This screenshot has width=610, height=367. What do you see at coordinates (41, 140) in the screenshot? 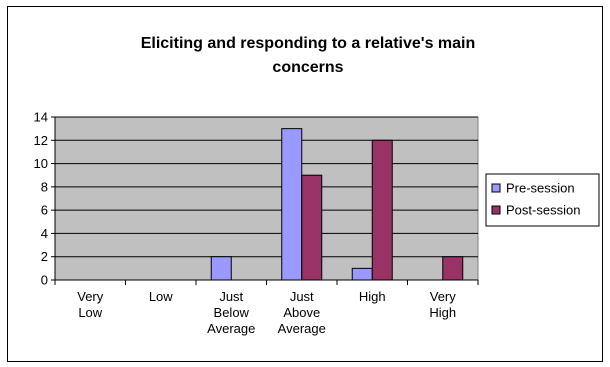
I see `y-tick-label: 12` at bounding box center [41, 140].